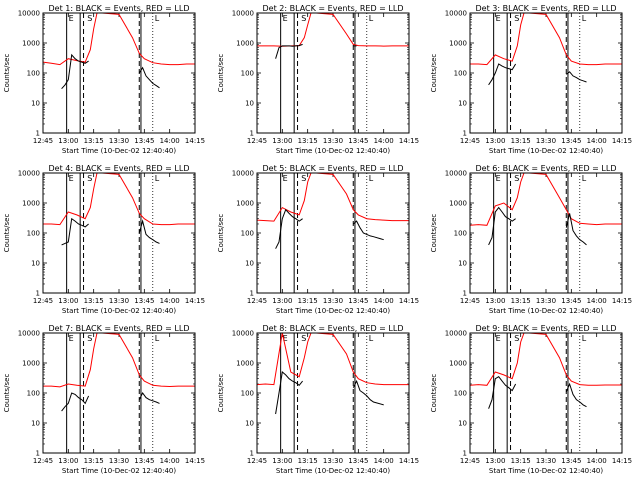 The image size is (640, 480). Describe the element at coordinates (333, 328) in the screenshot. I see `panel-title: Det 8: BLACK = Events, RED = LLD` at that location.